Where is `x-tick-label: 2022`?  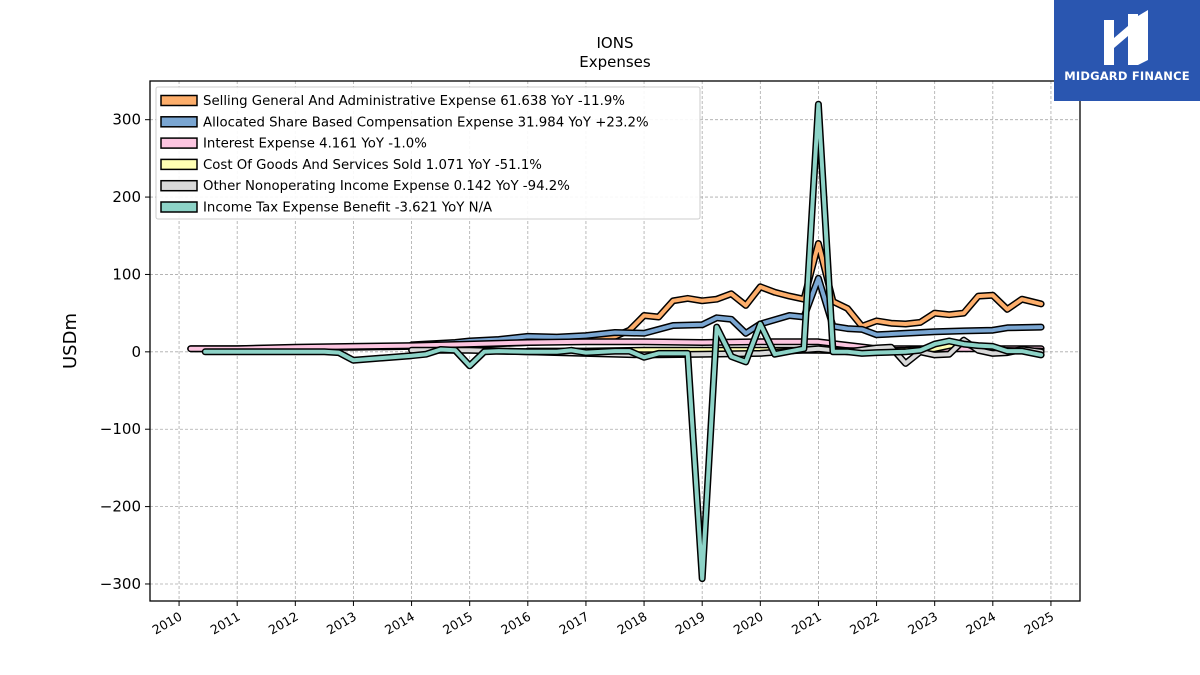 x-tick-label: 2022 is located at coordinates (864, 623).